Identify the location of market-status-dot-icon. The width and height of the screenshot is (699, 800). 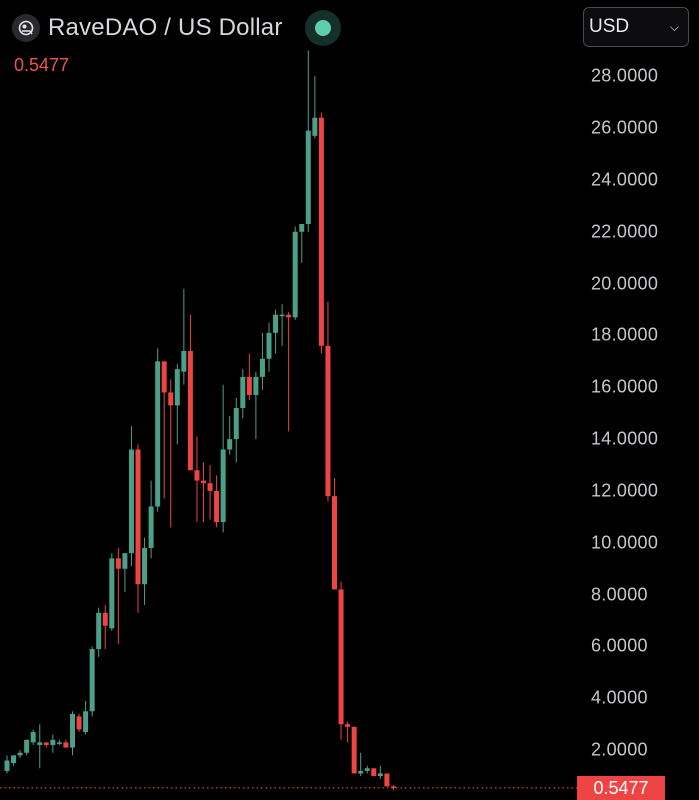
(323, 28).